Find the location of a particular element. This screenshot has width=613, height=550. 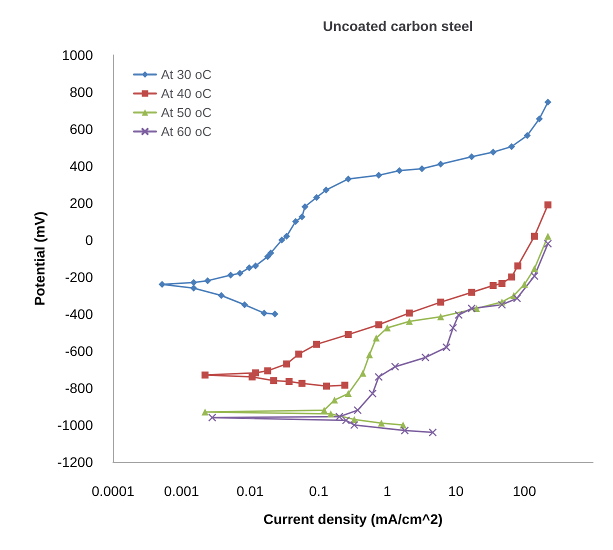

x-tick-label: 0.01 is located at coordinates (250, 491).